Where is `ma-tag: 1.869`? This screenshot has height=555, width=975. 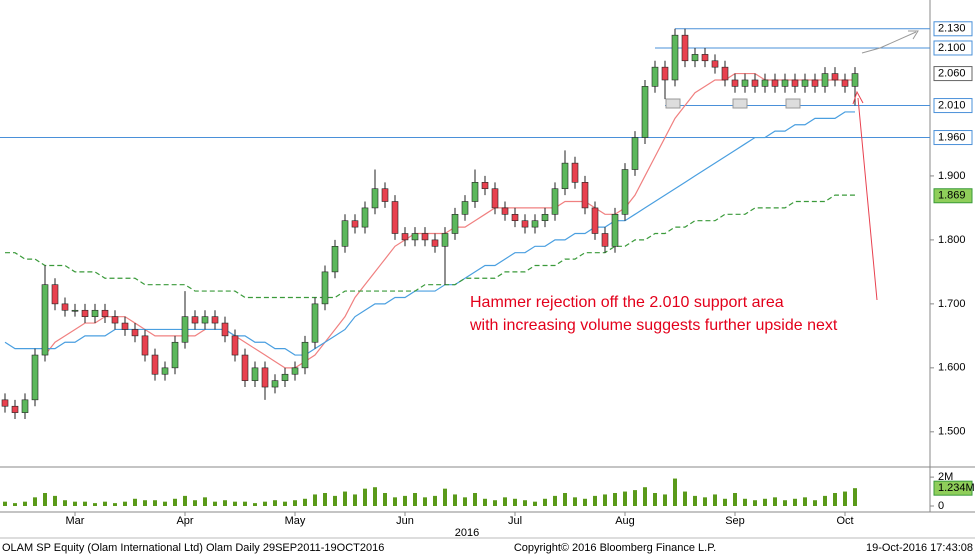
ma-tag: 1.869 is located at coordinates (952, 196).